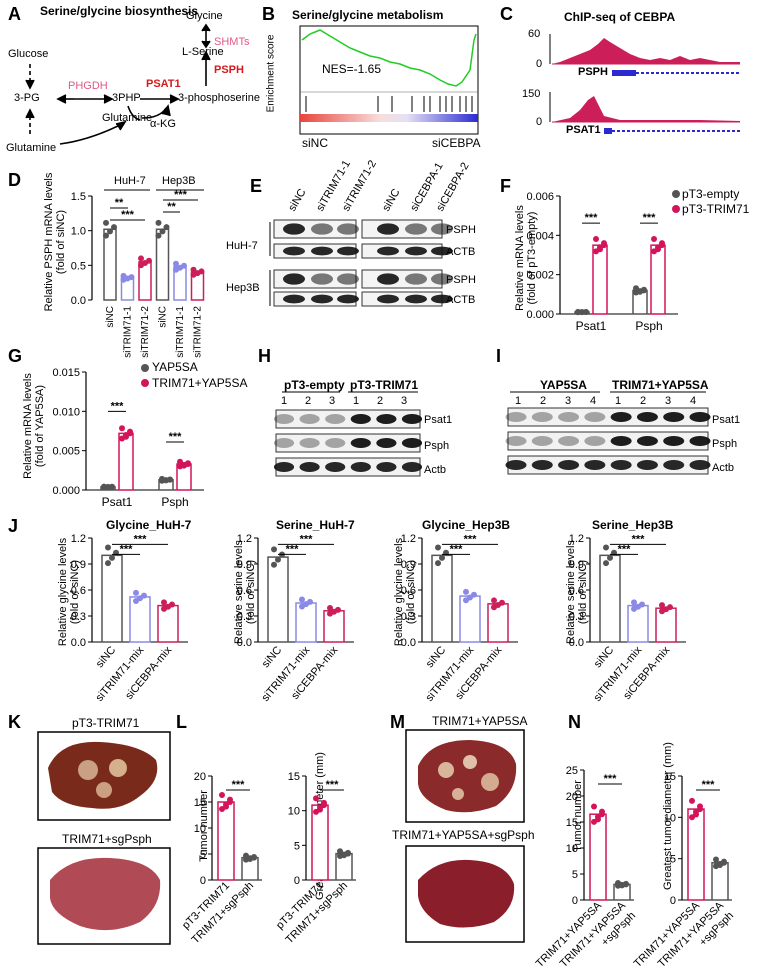 The image size is (757, 978). I want to click on j-title-4: Serine_Hep3B, so click(633, 525).